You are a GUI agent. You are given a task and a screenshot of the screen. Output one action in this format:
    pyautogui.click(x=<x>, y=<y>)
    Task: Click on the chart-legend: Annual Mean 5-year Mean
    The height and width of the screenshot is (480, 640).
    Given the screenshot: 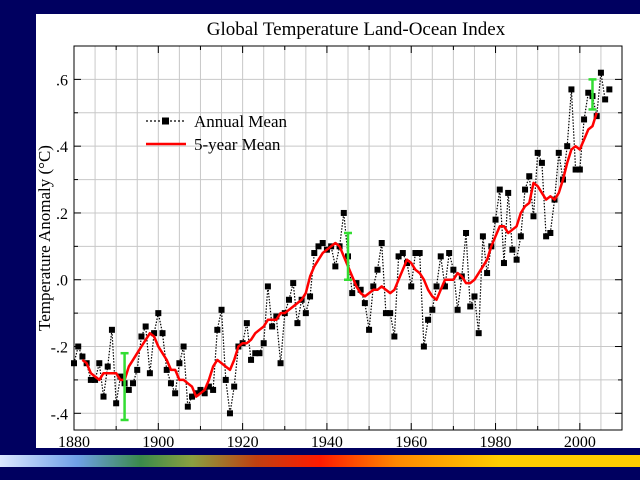 What is the action you would take?
    pyautogui.click(x=217, y=133)
    